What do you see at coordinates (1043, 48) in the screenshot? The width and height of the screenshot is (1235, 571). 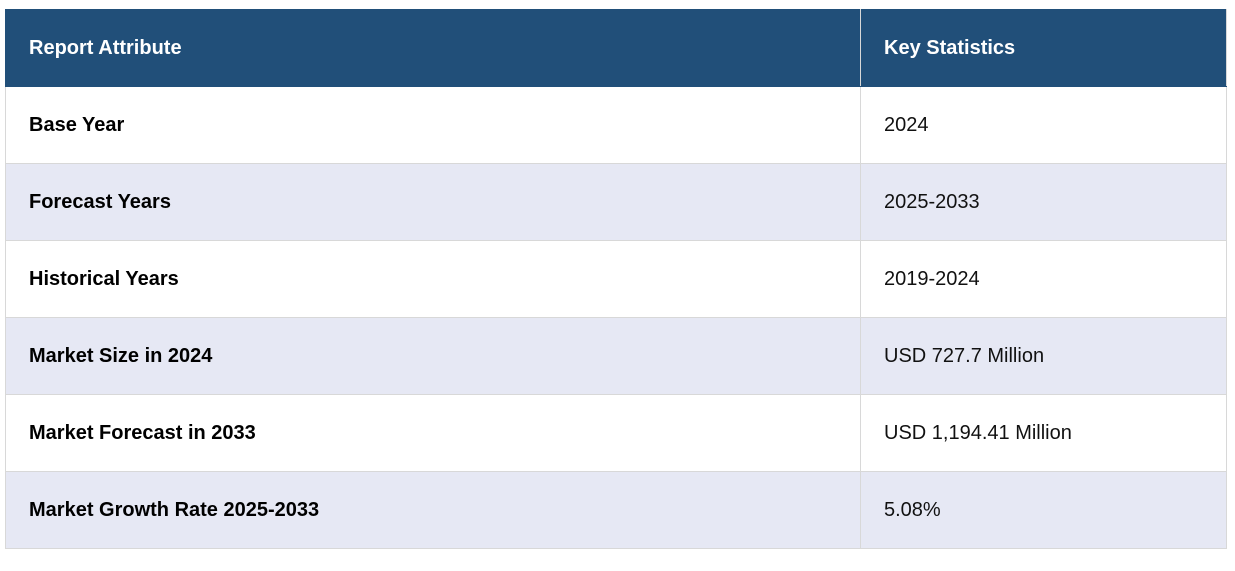 I see `header-cell: Key Statistics` at bounding box center [1043, 48].